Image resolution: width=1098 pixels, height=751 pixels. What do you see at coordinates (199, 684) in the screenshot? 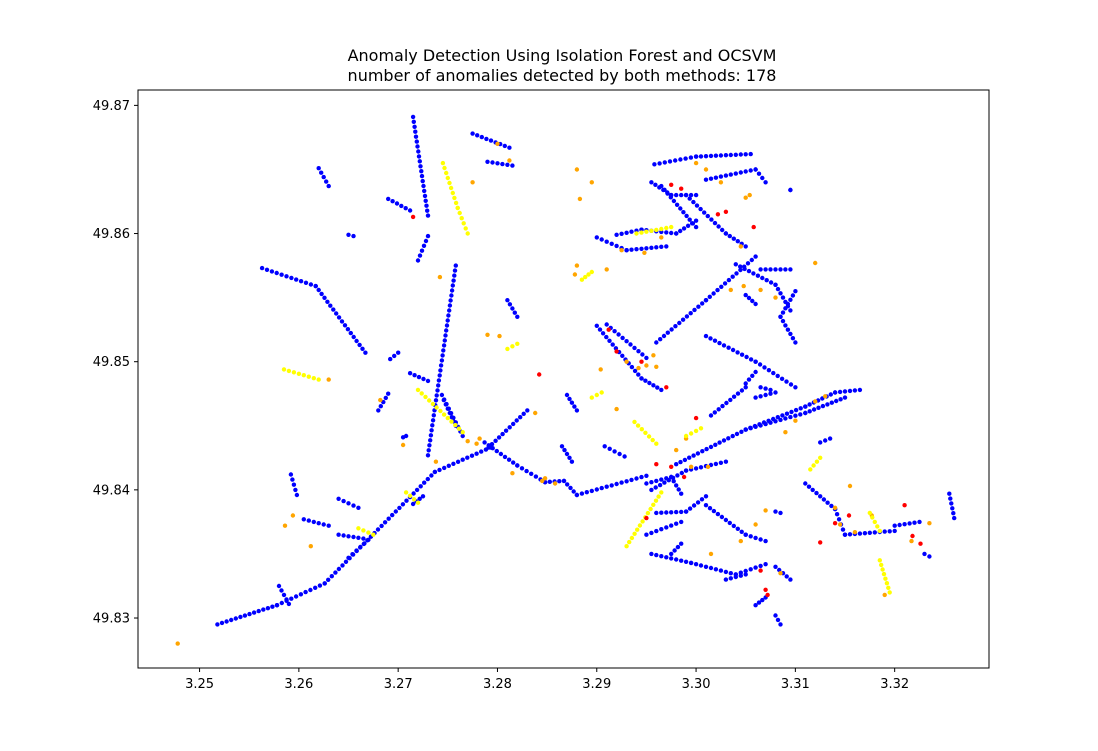
I see `x-tick-label: 3.25` at bounding box center [199, 684].